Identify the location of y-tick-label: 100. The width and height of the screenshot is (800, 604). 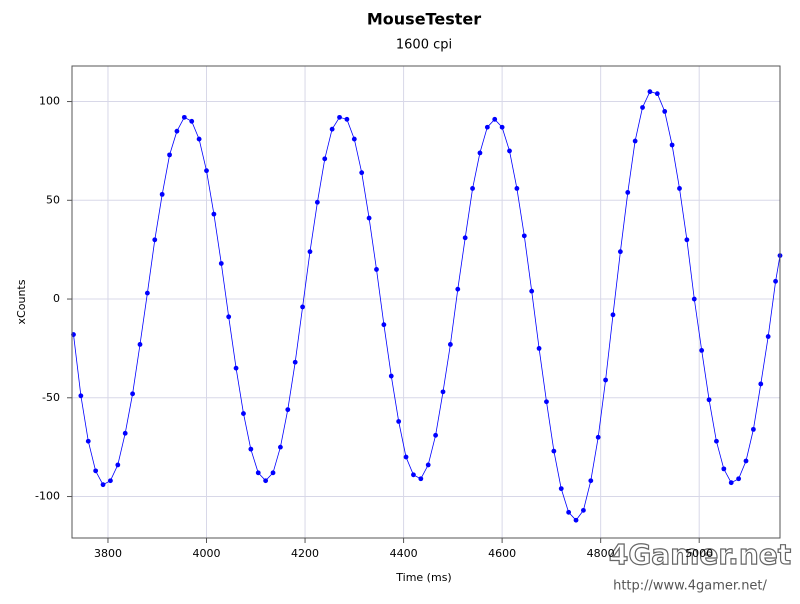
(49, 101).